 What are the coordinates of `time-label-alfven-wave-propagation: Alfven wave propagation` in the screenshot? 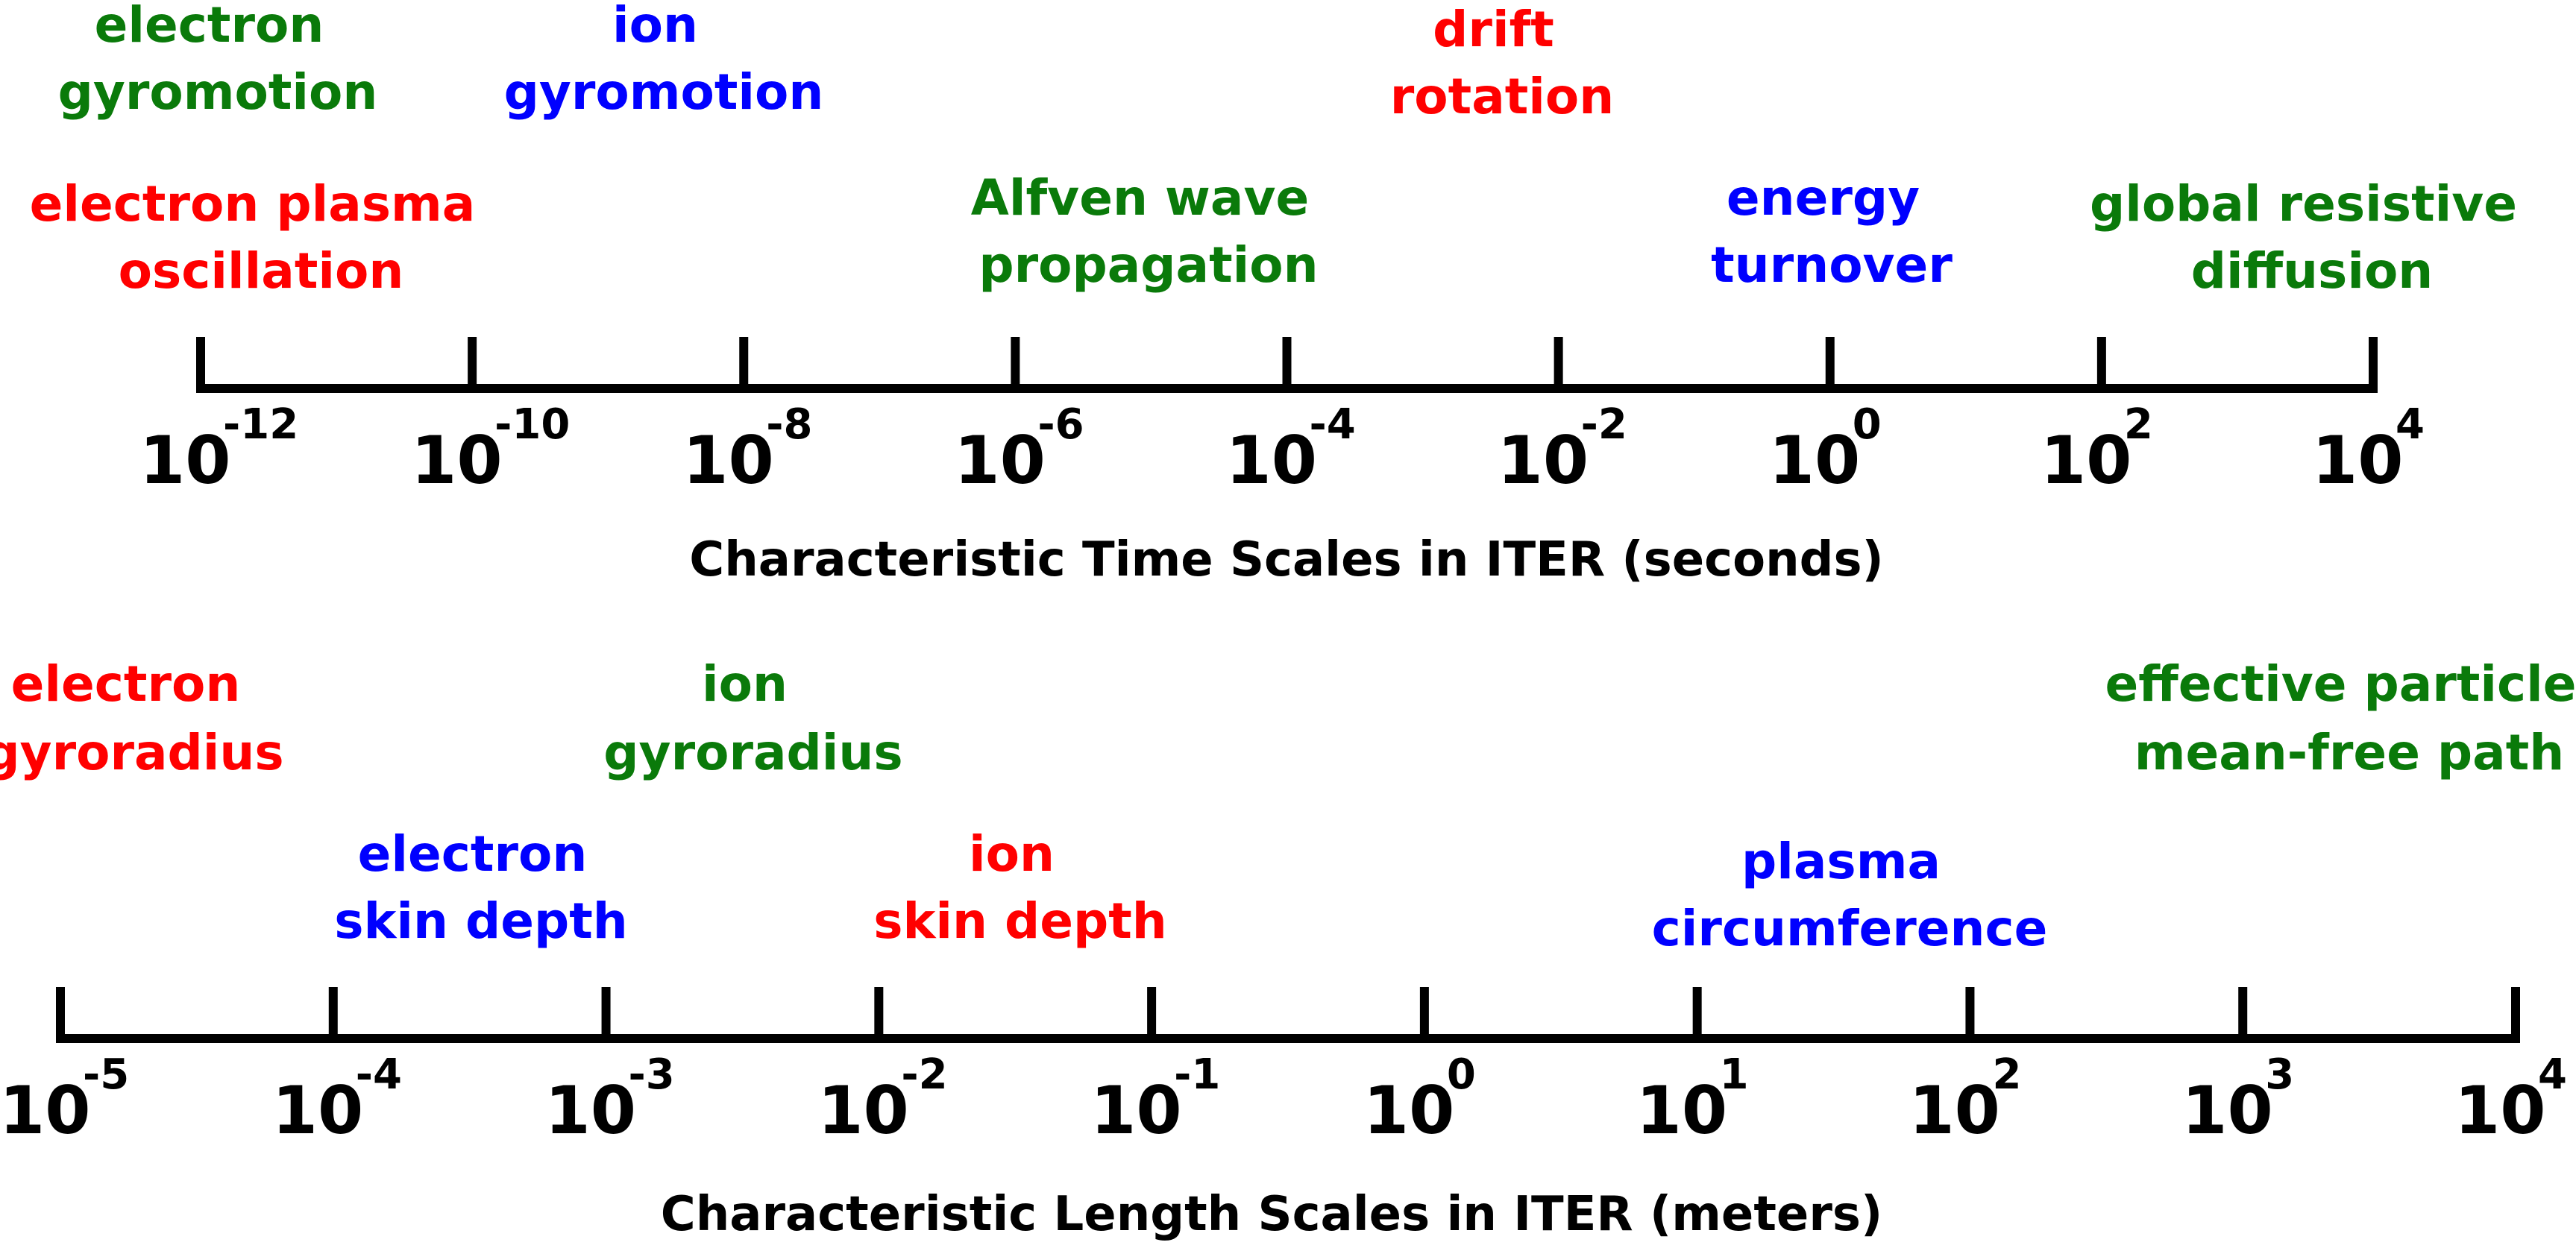 It's located at (1148, 231).